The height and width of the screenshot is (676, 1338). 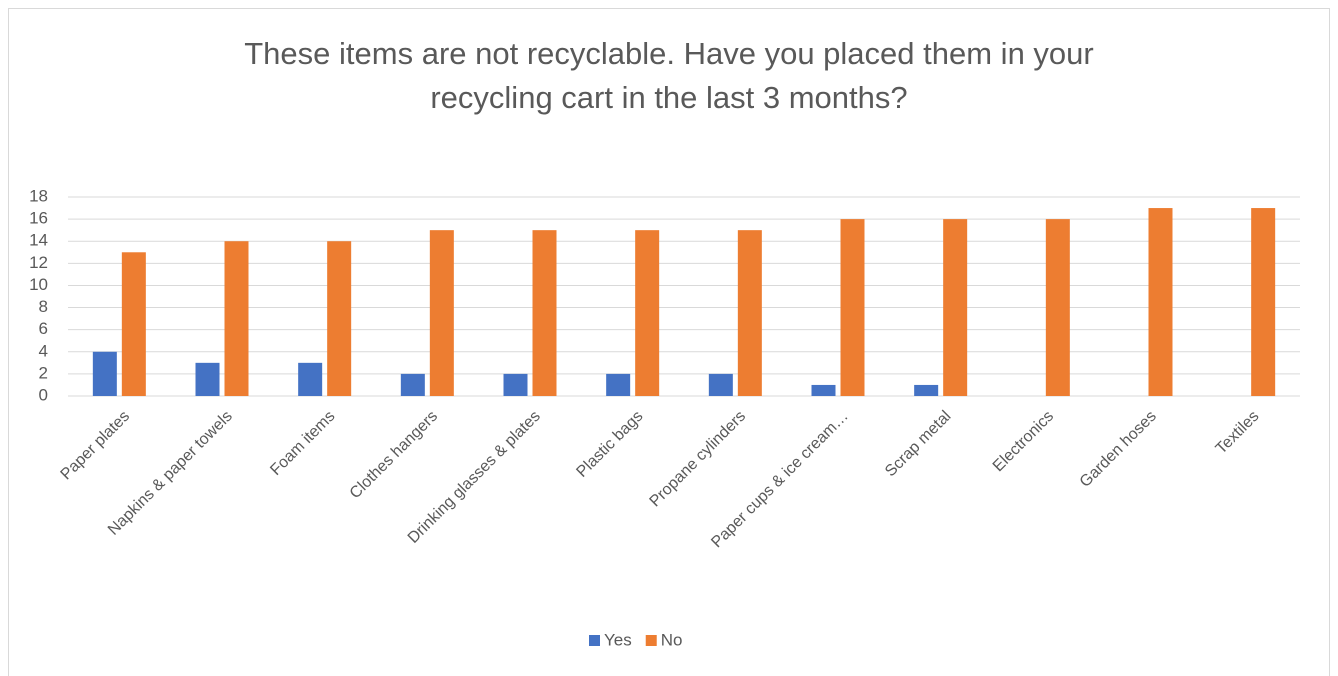 What do you see at coordinates (38, 262) in the screenshot?
I see `y-tick-label: 12` at bounding box center [38, 262].